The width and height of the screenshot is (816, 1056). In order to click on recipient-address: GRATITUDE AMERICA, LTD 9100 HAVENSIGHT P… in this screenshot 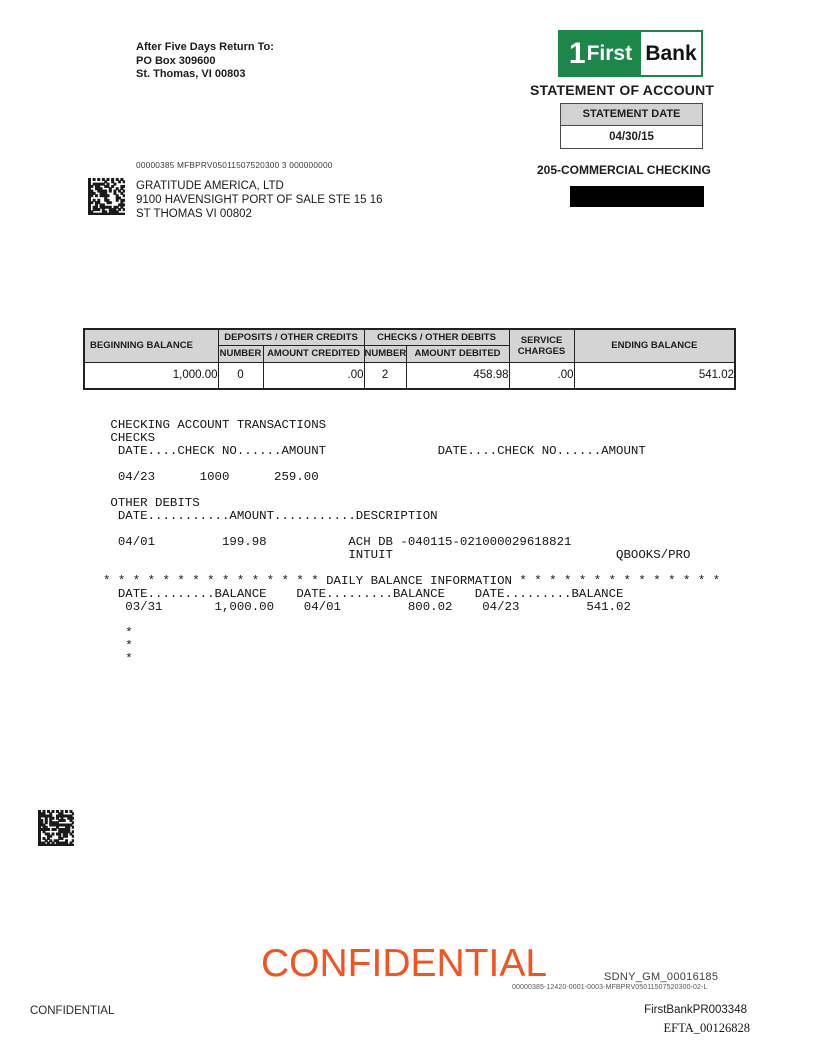, I will do `click(259, 200)`.